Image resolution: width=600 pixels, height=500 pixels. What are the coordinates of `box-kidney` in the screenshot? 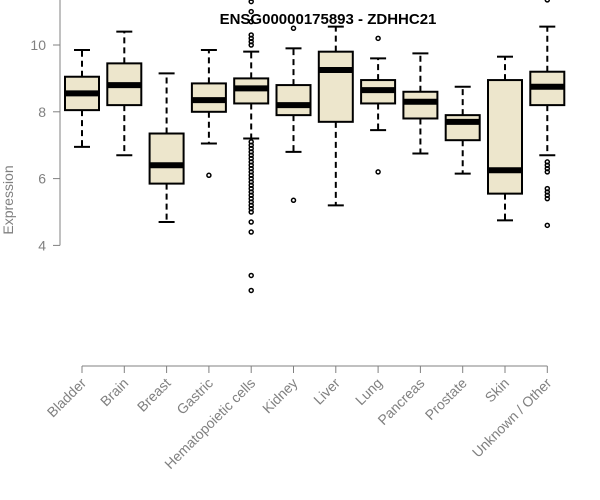 It's located at (293, 114).